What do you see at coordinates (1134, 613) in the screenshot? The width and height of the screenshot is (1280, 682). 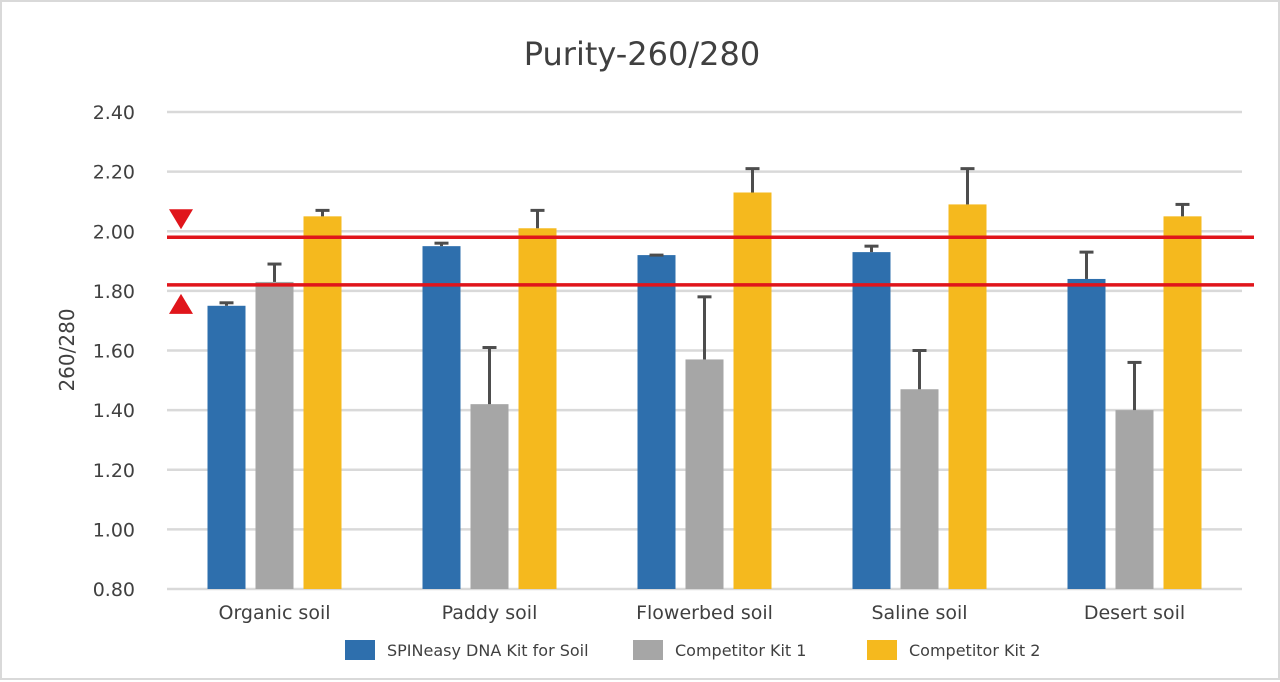 I see `x-tick-label: Desert soil` at bounding box center [1134, 613].